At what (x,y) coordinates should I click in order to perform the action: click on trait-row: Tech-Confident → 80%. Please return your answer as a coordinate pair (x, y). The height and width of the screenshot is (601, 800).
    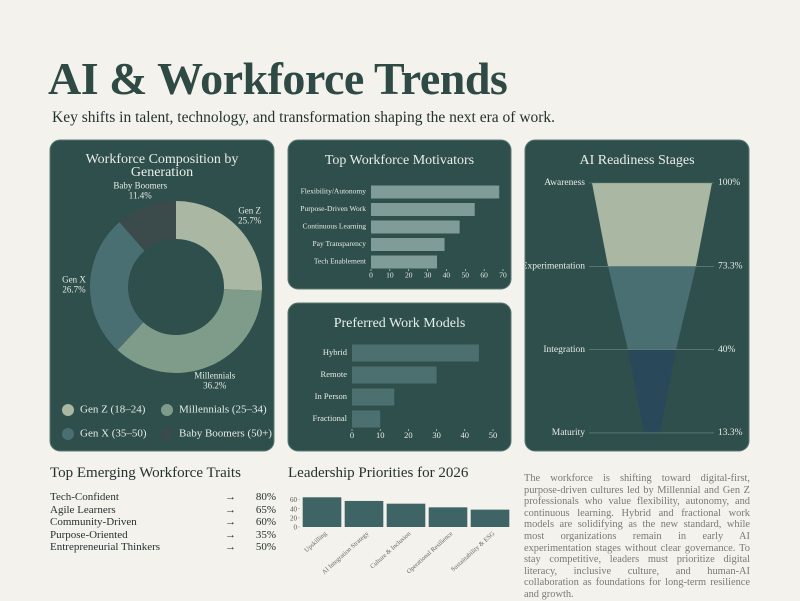
    Looking at the image, I should click on (163, 497).